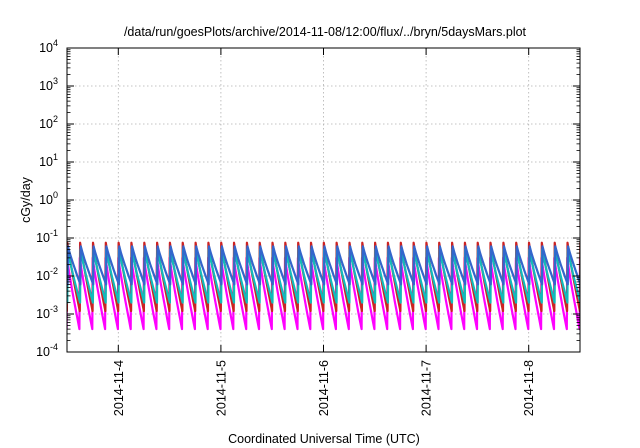  Describe the element at coordinates (47, 312) in the screenshot. I see `y-tick-label: 10⁻³` at that location.